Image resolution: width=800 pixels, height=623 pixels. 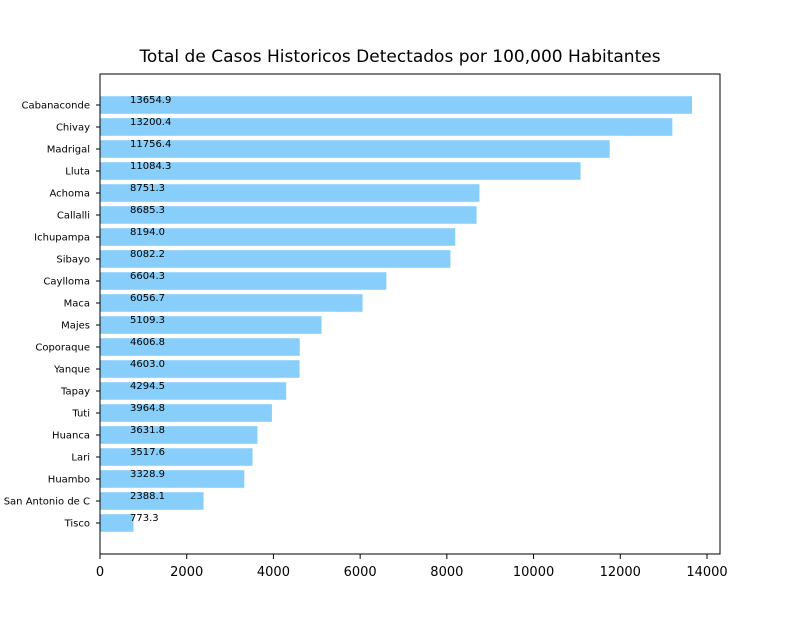 What do you see at coordinates (80, 458) in the screenshot?
I see `y-tick-label: Lari` at bounding box center [80, 458].